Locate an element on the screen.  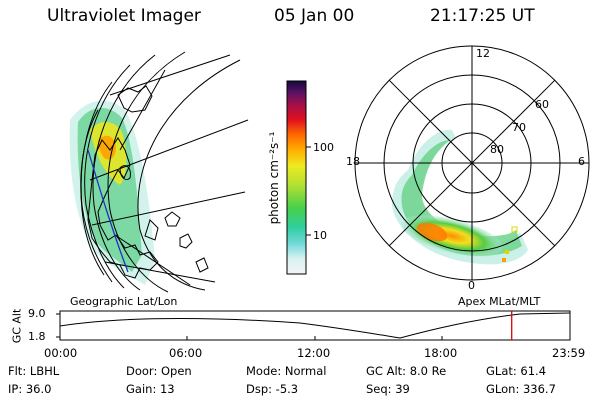
altitude-ymax: 9.0 is located at coordinates (37, 313).